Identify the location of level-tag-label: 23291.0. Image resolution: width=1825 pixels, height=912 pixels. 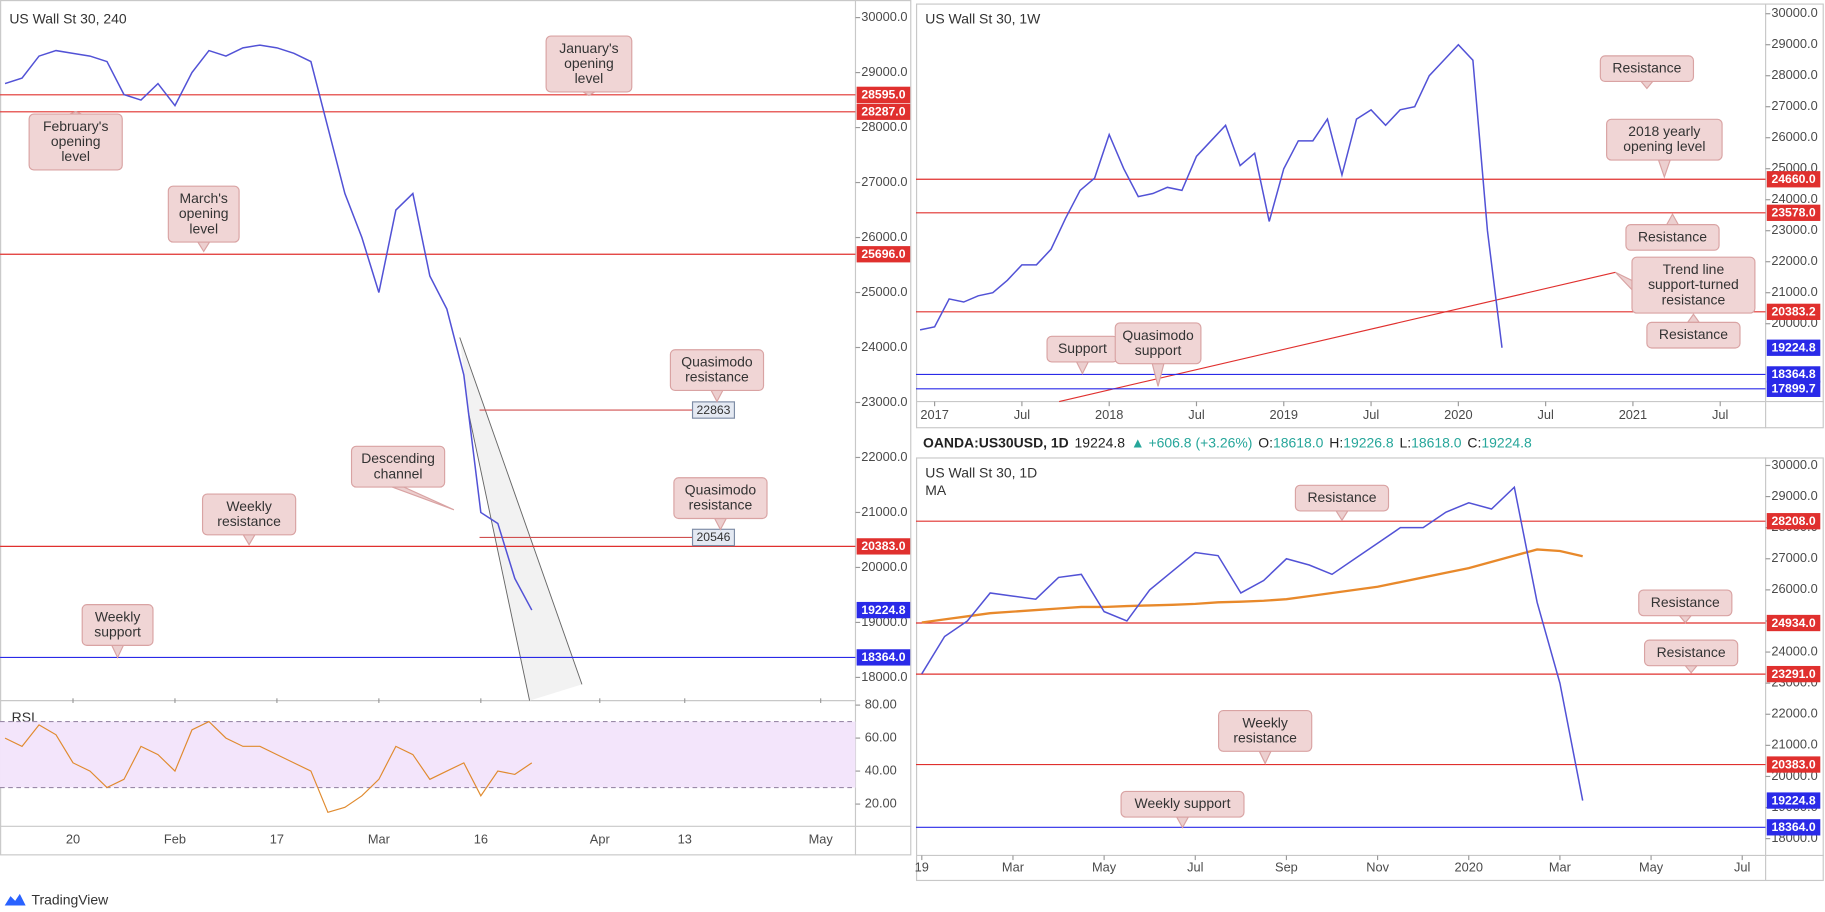
(1793, 674).